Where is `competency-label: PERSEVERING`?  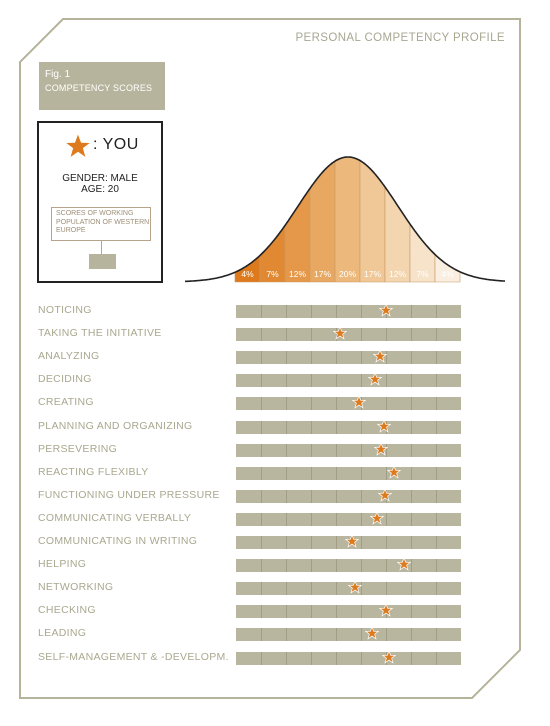 competency-label: PERSEVERING is located at coordinates (78, 449).